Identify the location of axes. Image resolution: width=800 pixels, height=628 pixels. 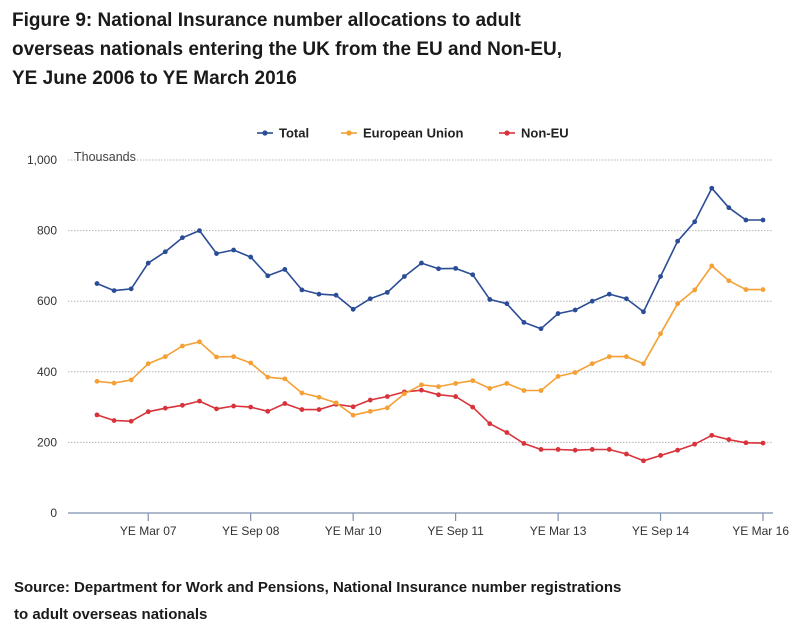
(420, 516).